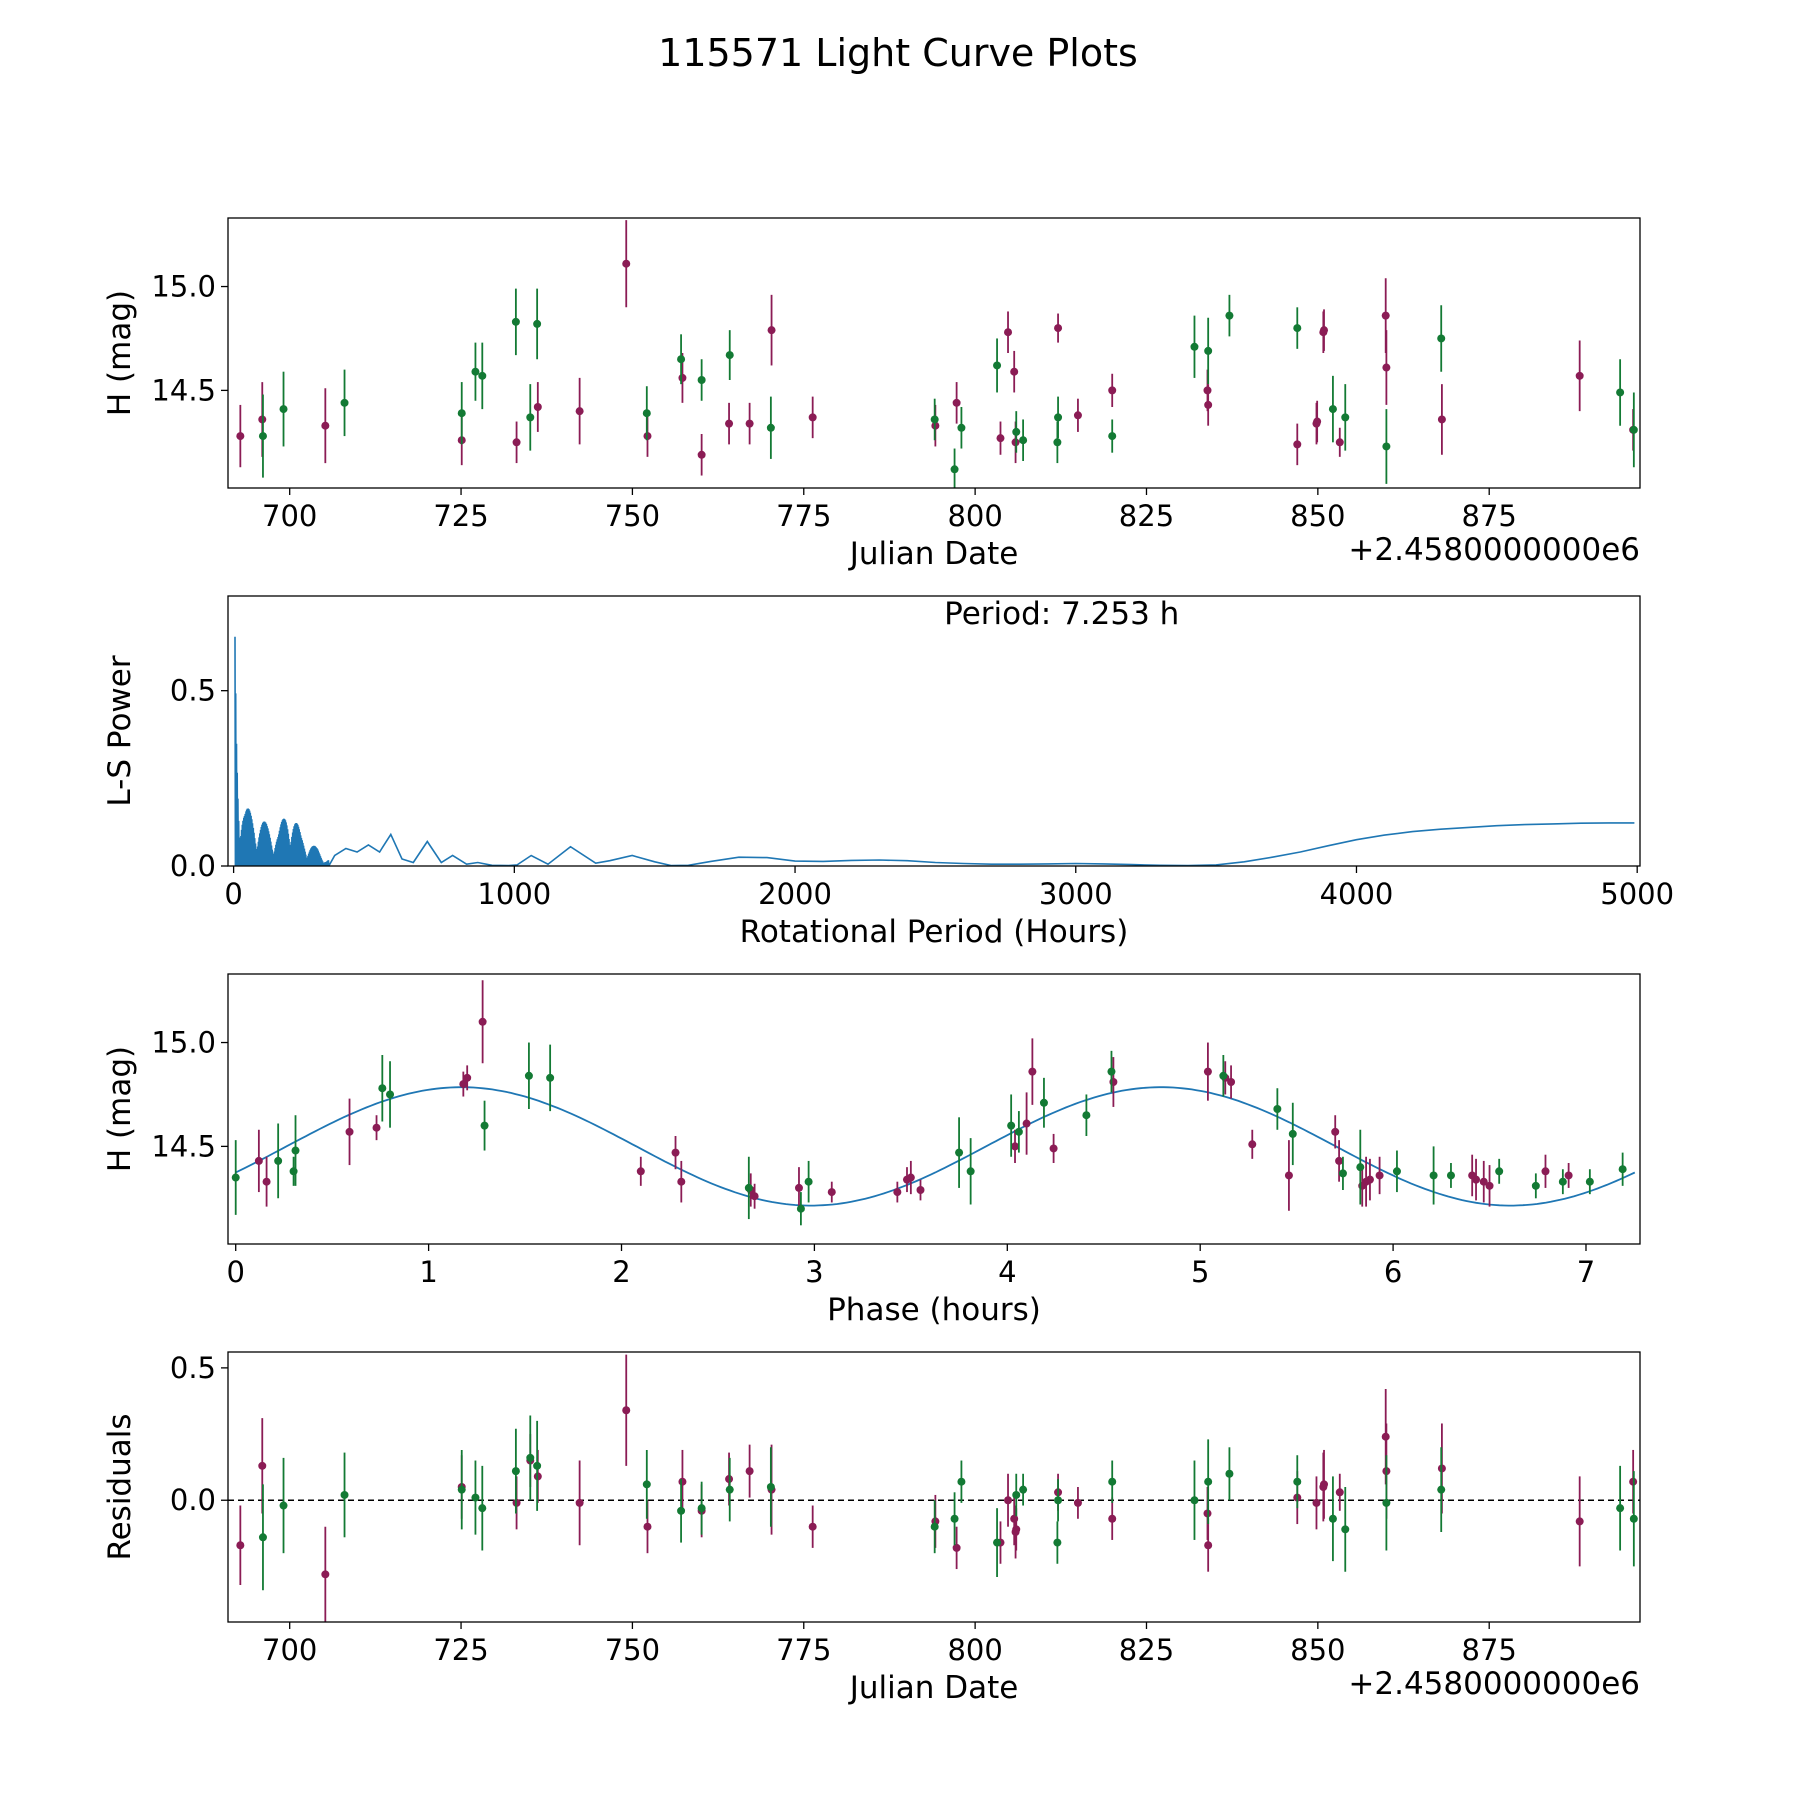 This screenshot has height=1800, width=1800. What do you see at coordinates (948, 388) in the screenshot?
I see `lightcurve-series` at bounding box center [948, 388].